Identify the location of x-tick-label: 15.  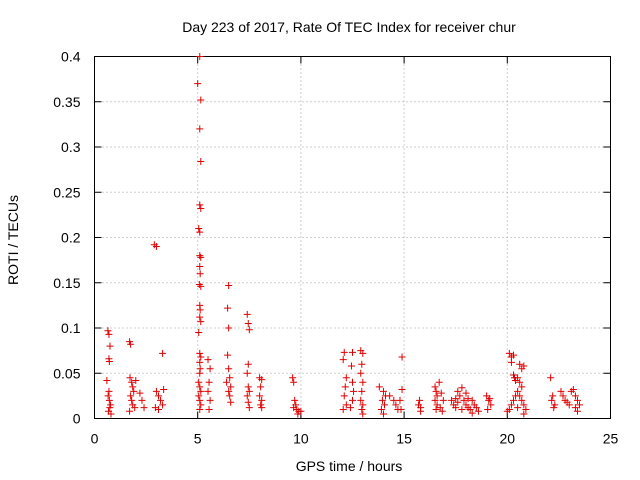
(404, 439).